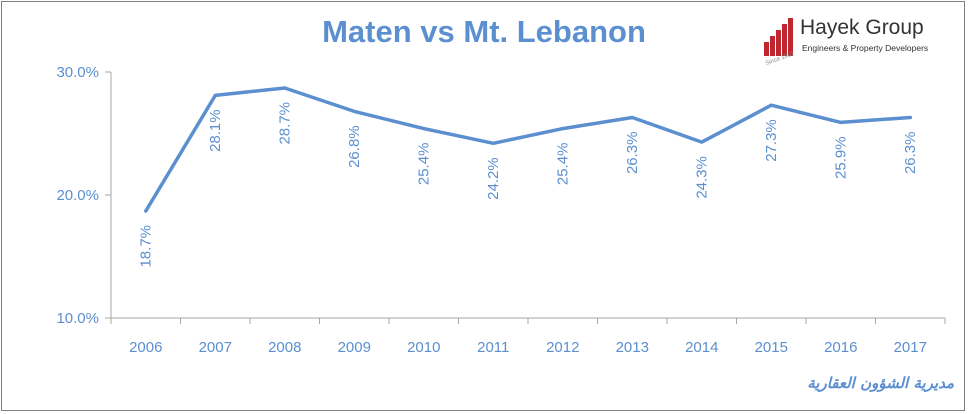 The width and height of the screenshot is (968, 414). I want to click on data-label: 18.7%, so click(146, 246).